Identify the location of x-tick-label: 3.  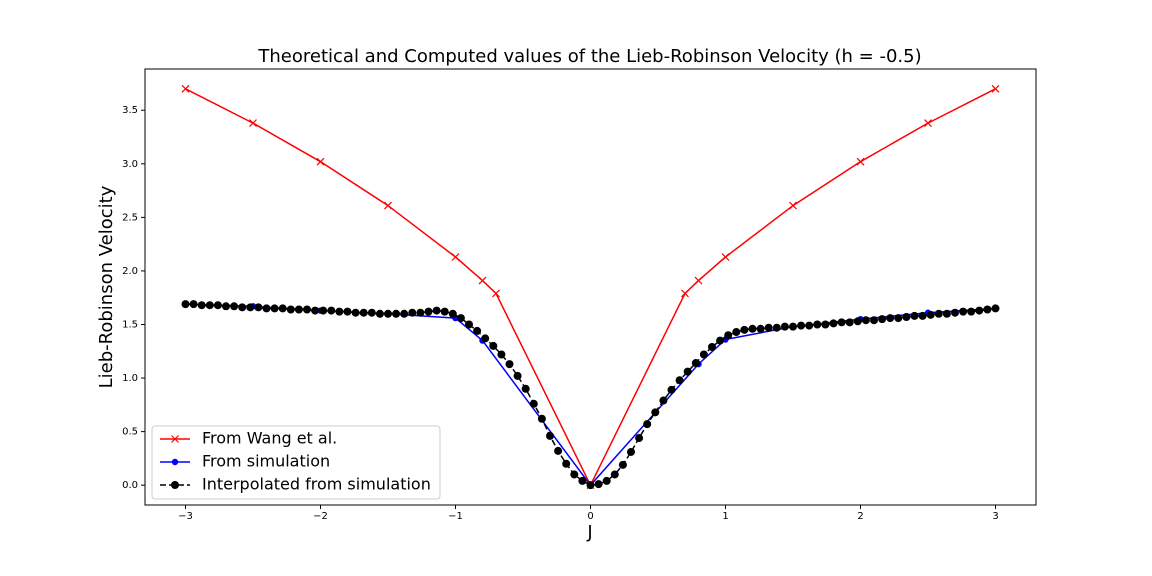
(995, 516).